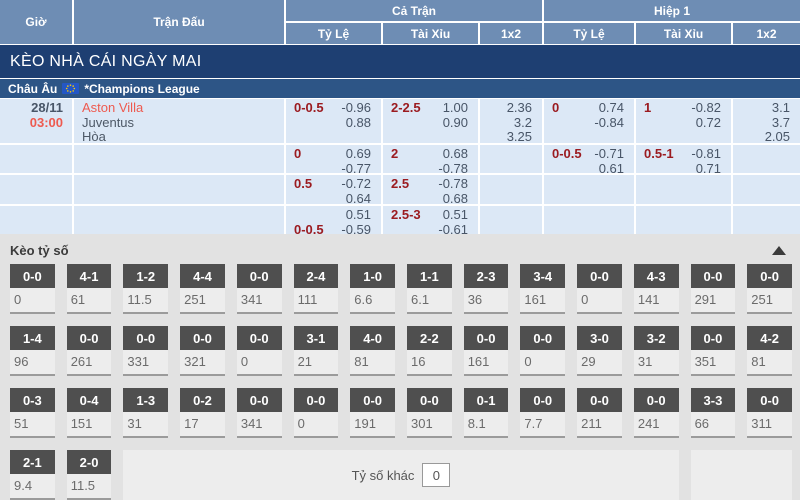 The image size is (800, 500). What do you see at coordinates (372, 351) in the screenshot?
I see `score-cell: 4-0 81` at bounding box center [372, 351].